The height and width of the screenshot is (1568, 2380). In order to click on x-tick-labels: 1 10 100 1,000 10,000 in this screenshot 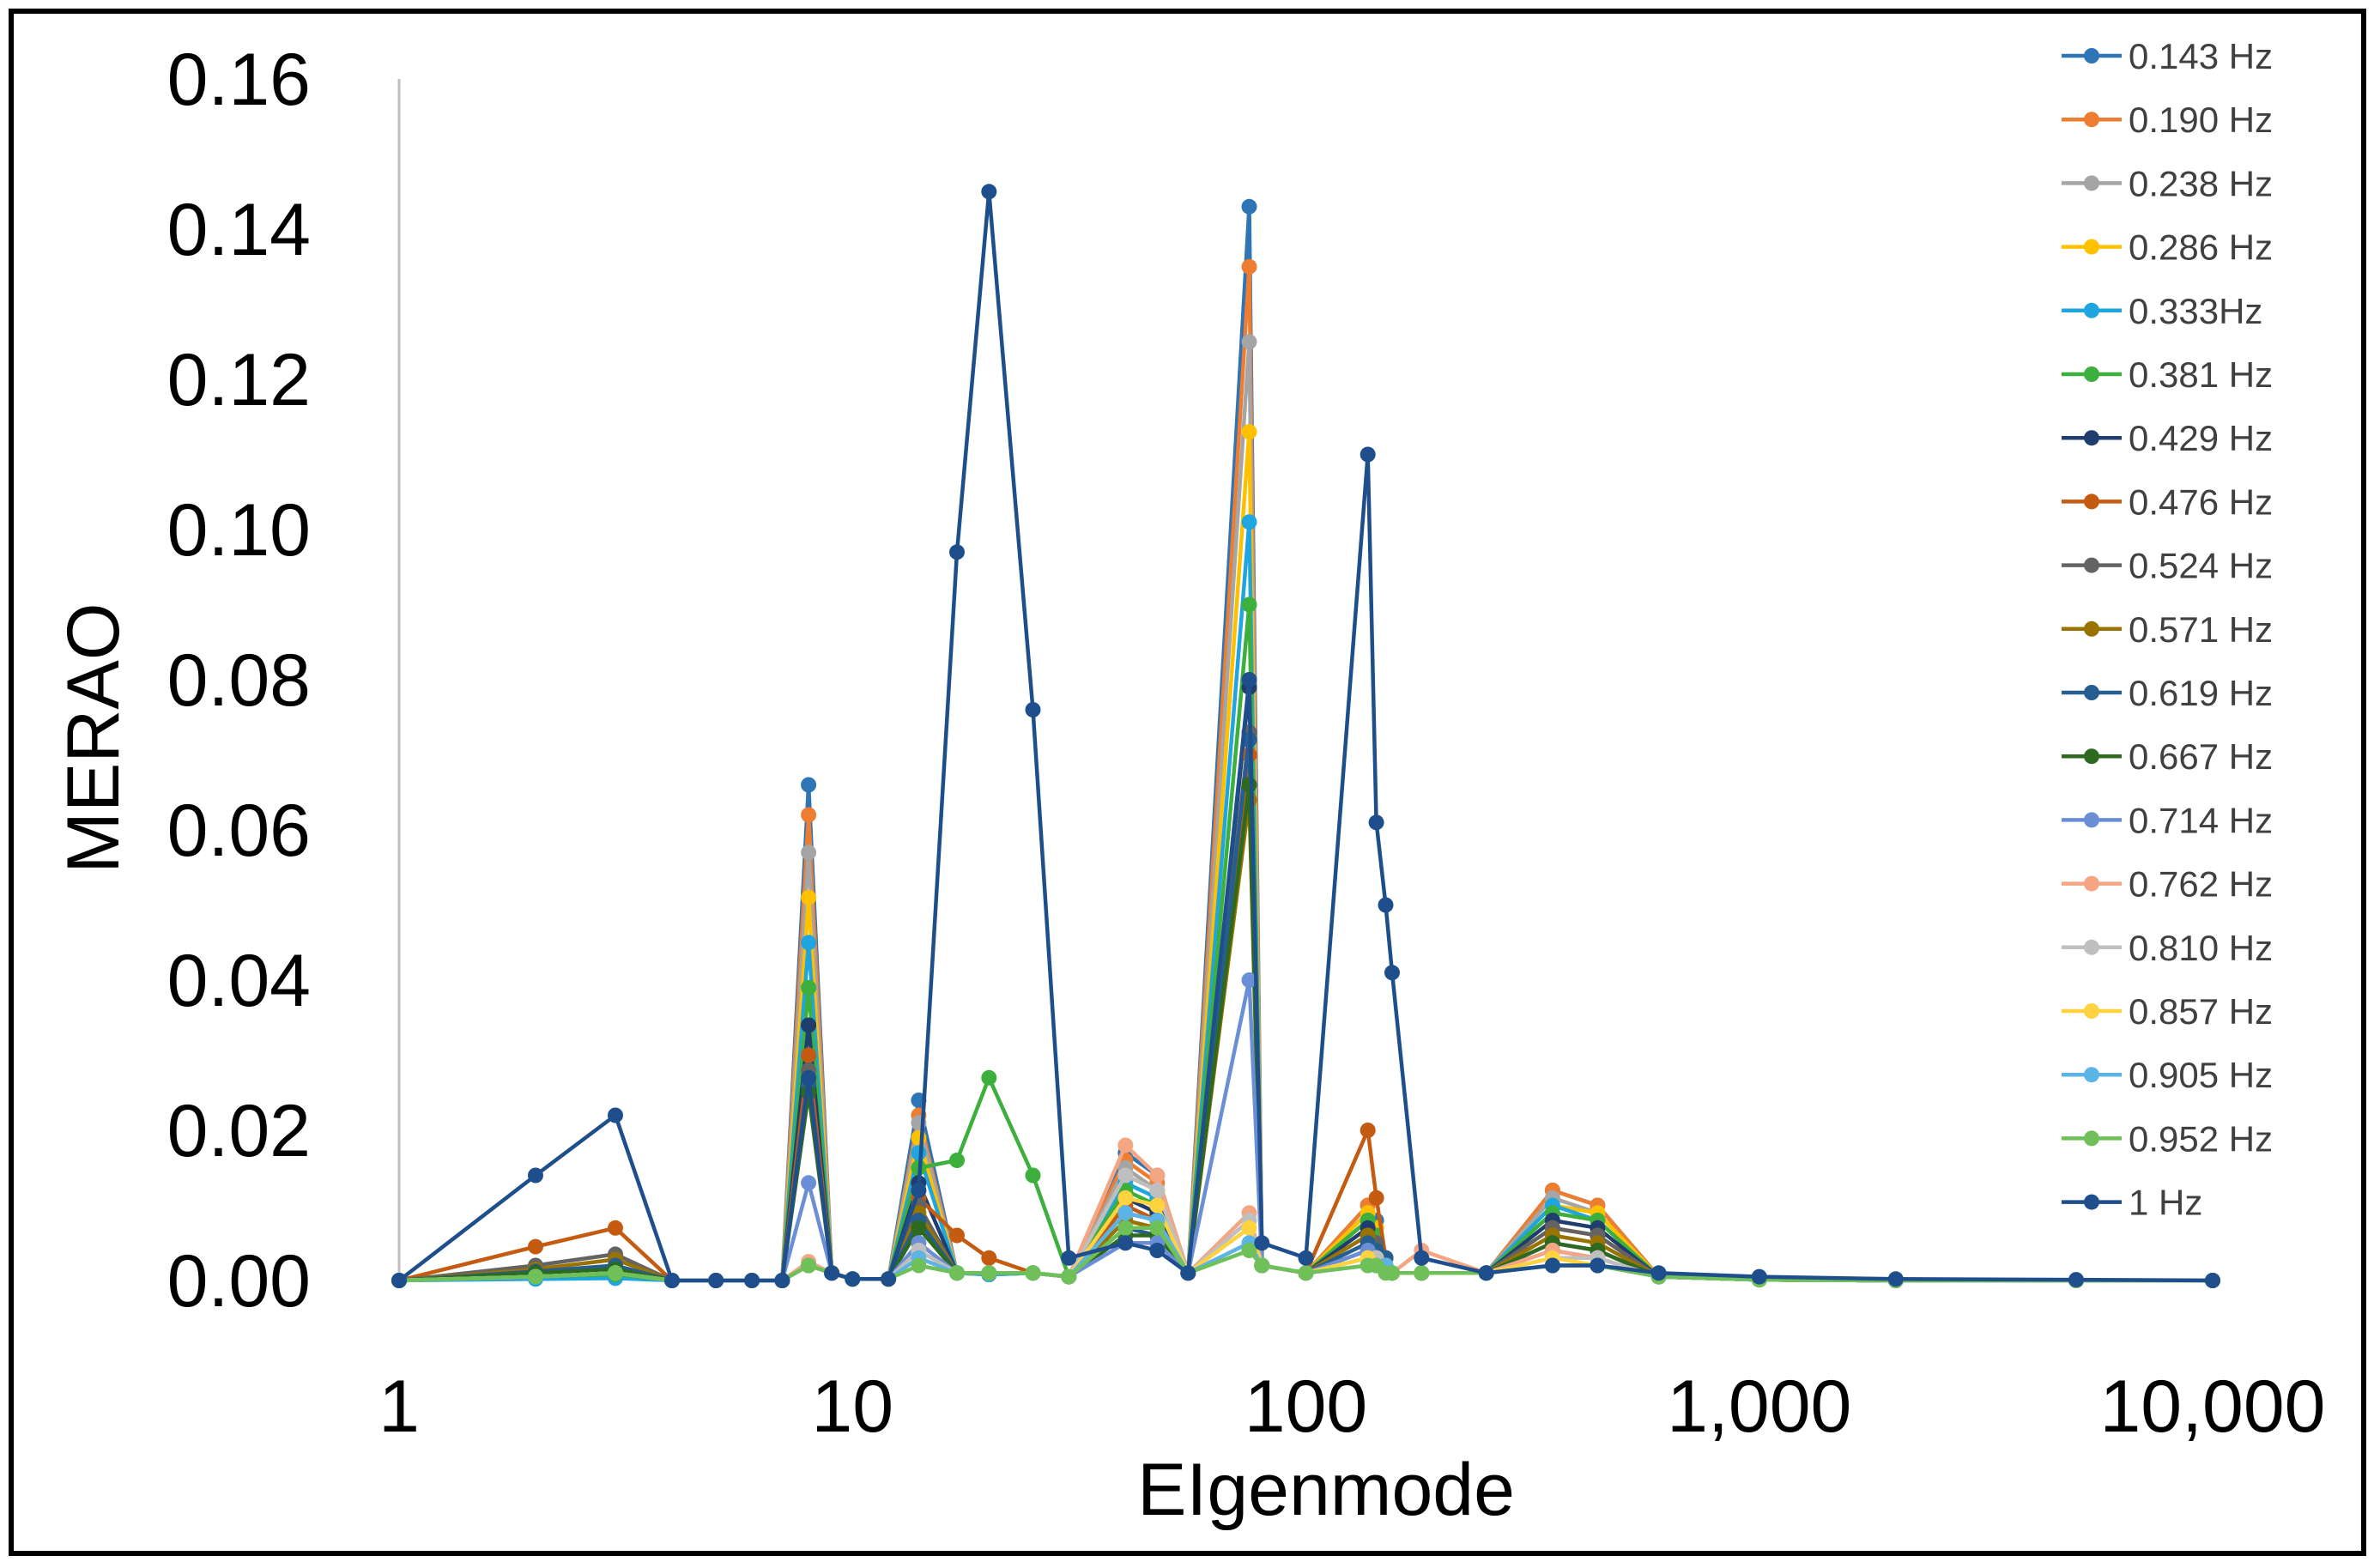, I will do `click(1351, 1406)`.